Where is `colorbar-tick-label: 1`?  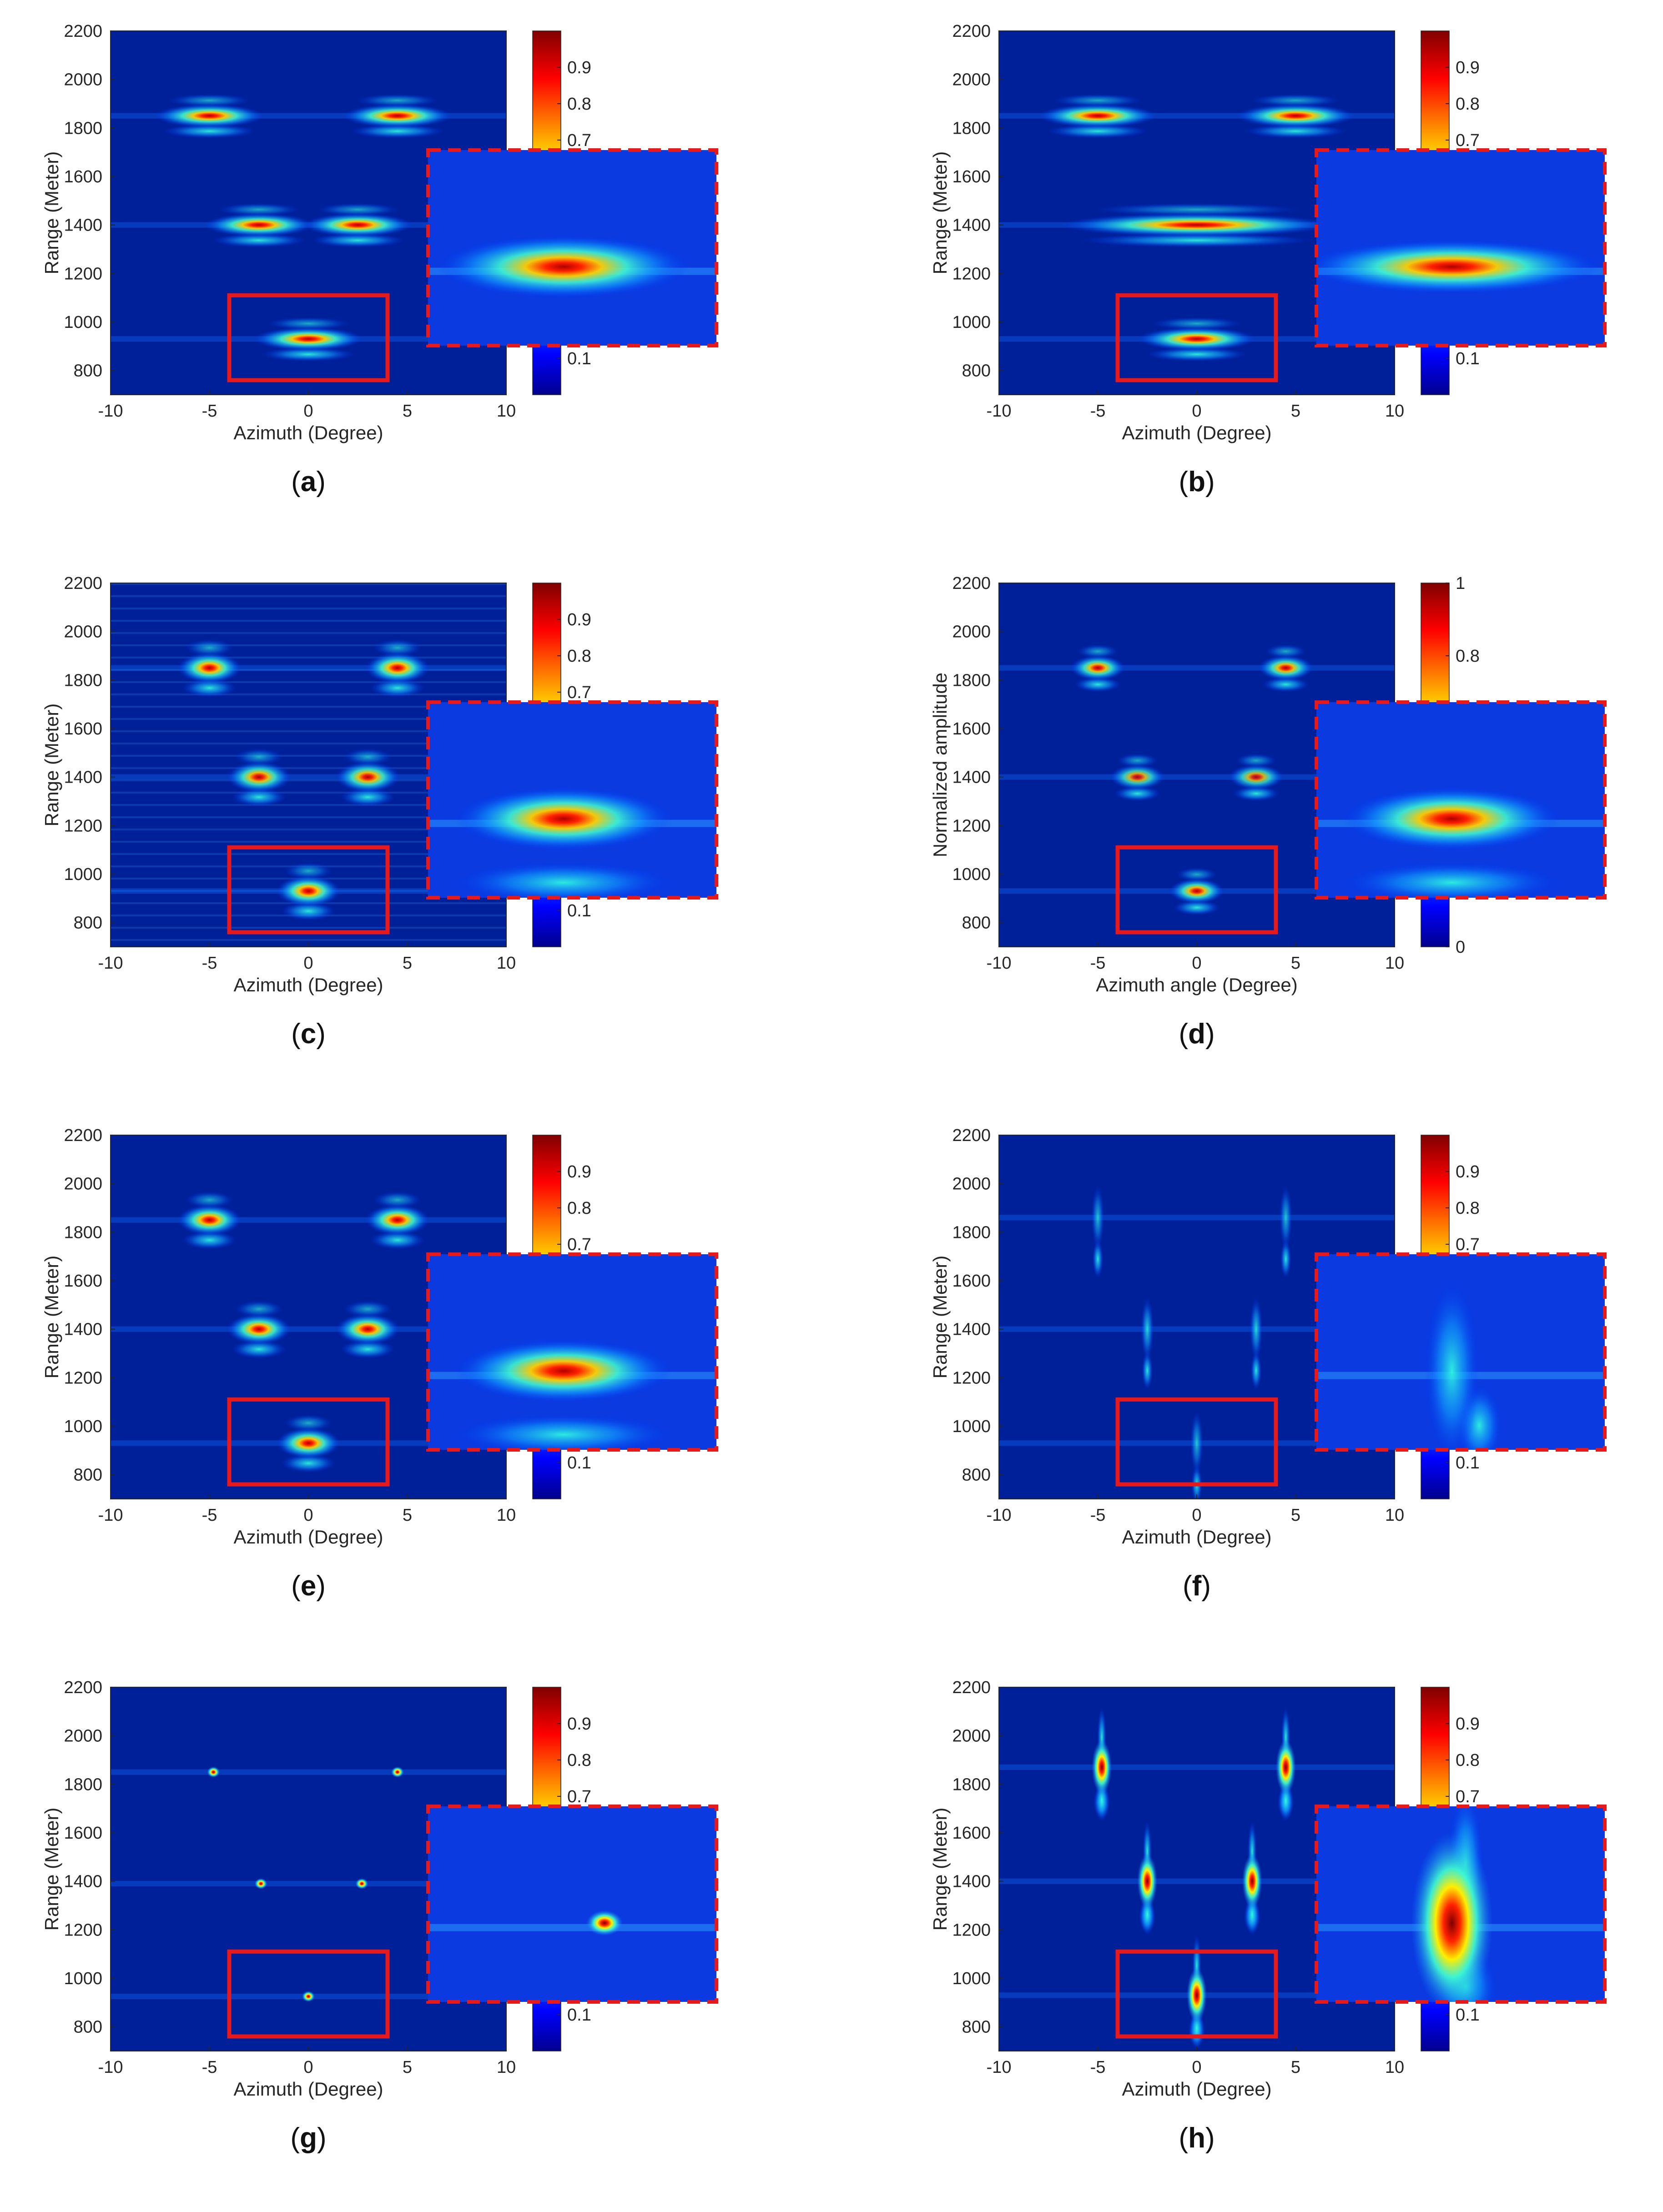
colorbar-tick-label: 1 is located at coordinates (1460, 583).